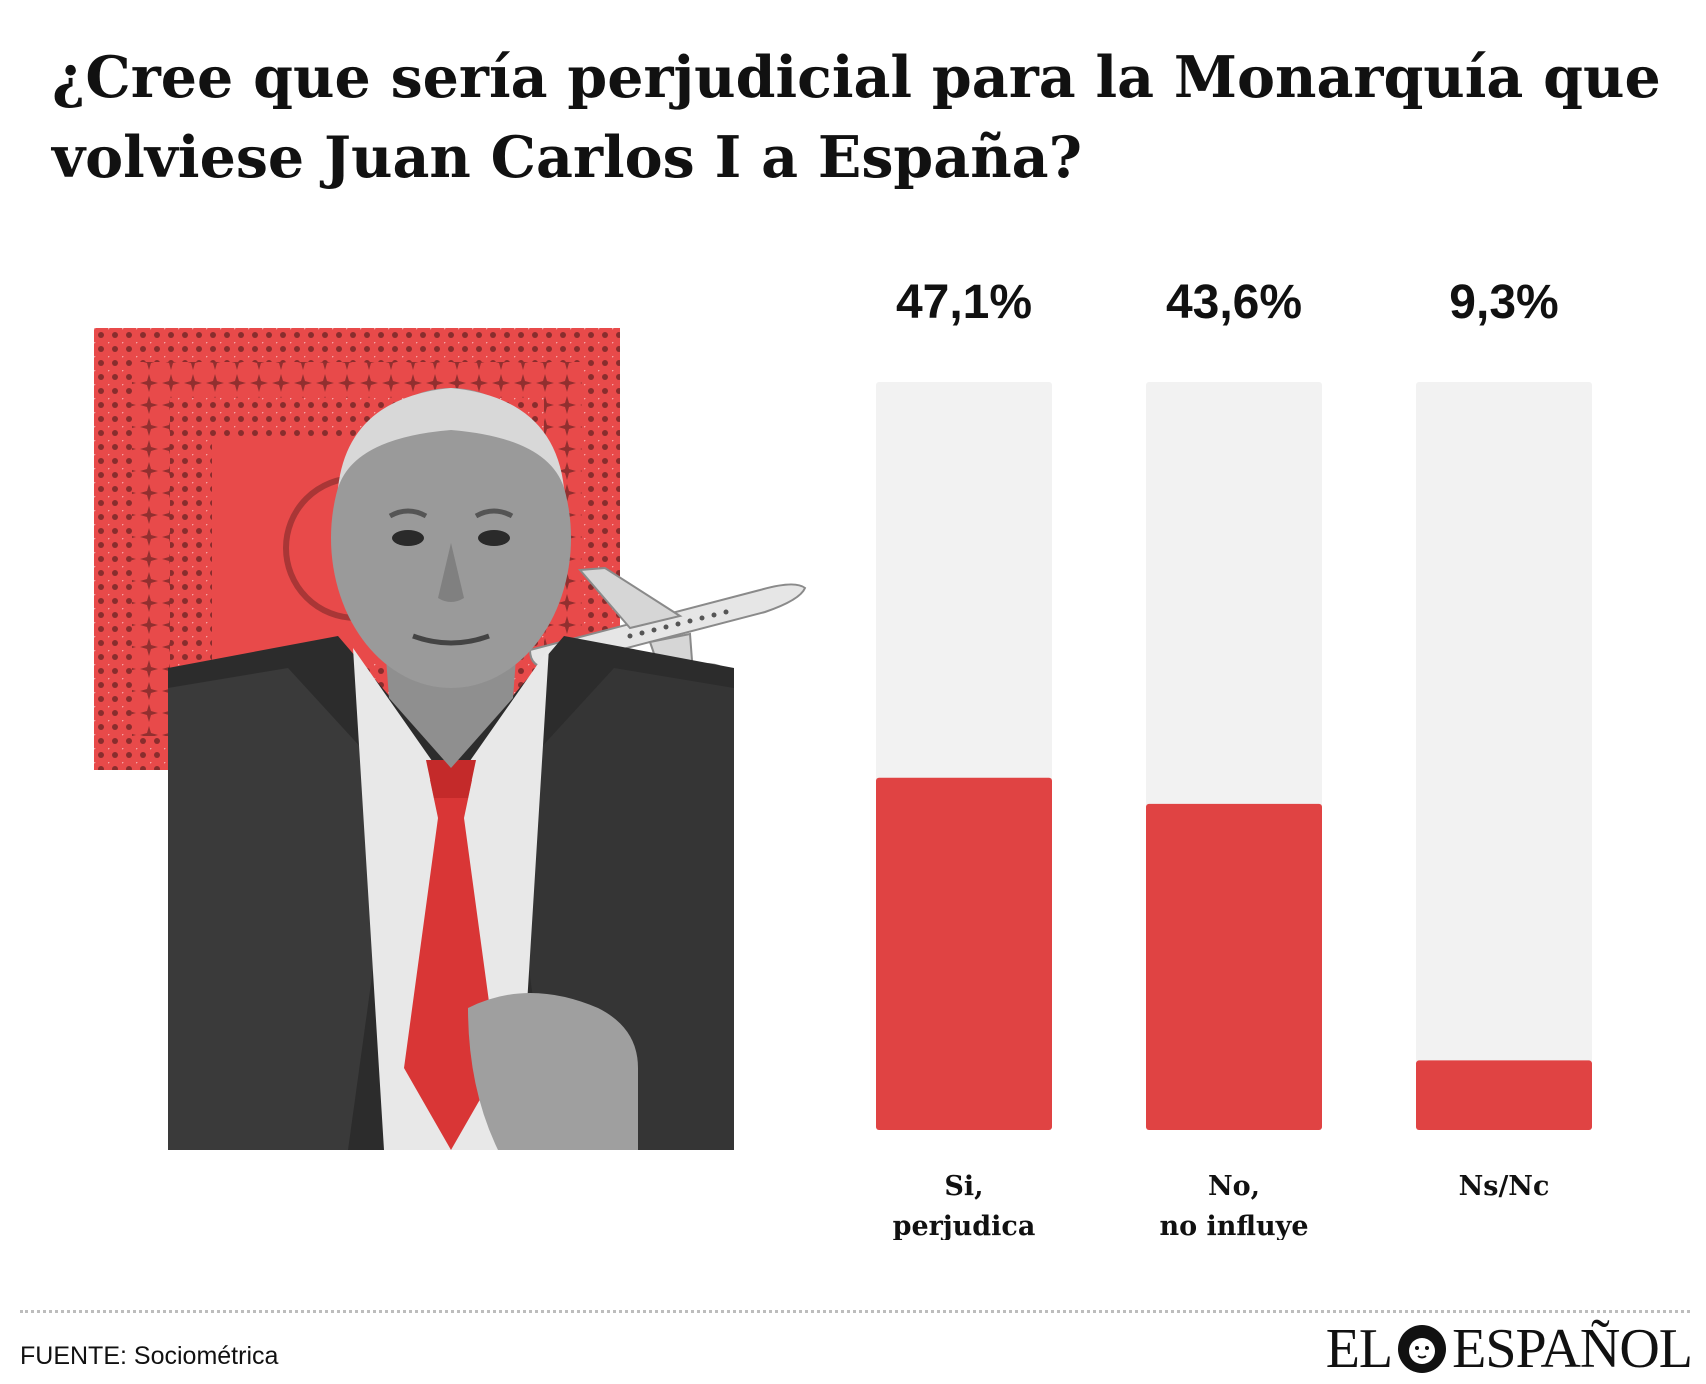 The image size is (1706, 1384). What do you see at coordinates (73, 1356) in the screenshot?
I see `source-prefix: FUENTE:` at bounding box center [73, 1356].